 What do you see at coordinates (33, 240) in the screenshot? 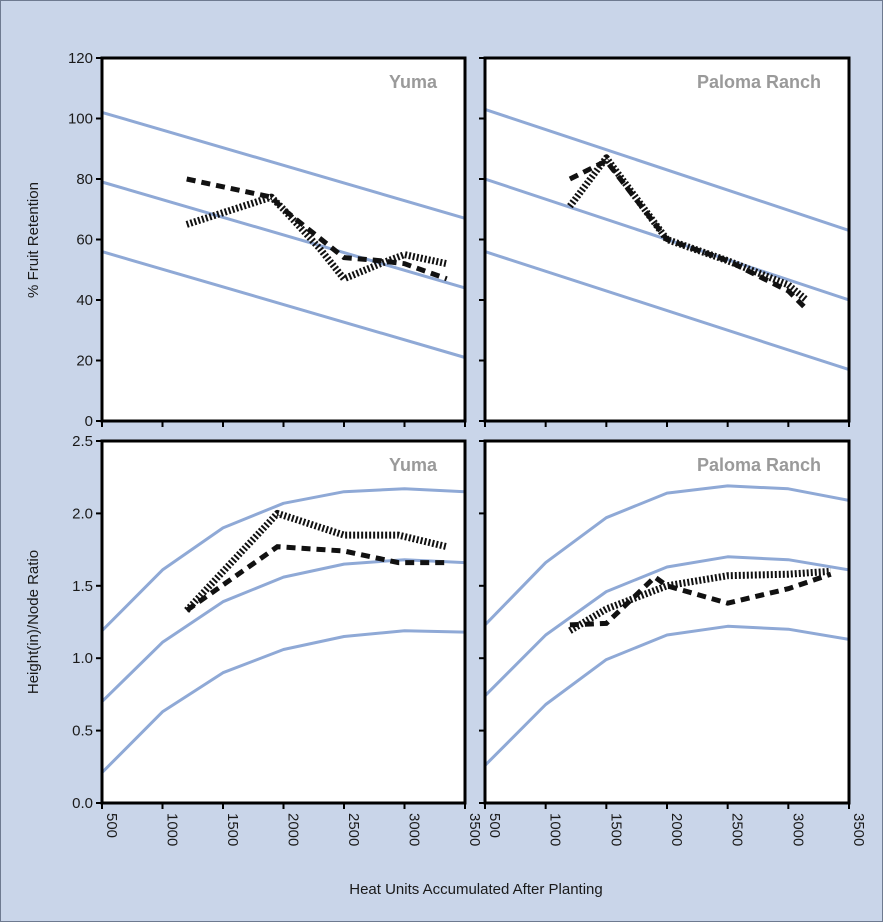
I see `y-axis-title-fruit-retention: % Fruit Retention` at bounding box center [33, 240].